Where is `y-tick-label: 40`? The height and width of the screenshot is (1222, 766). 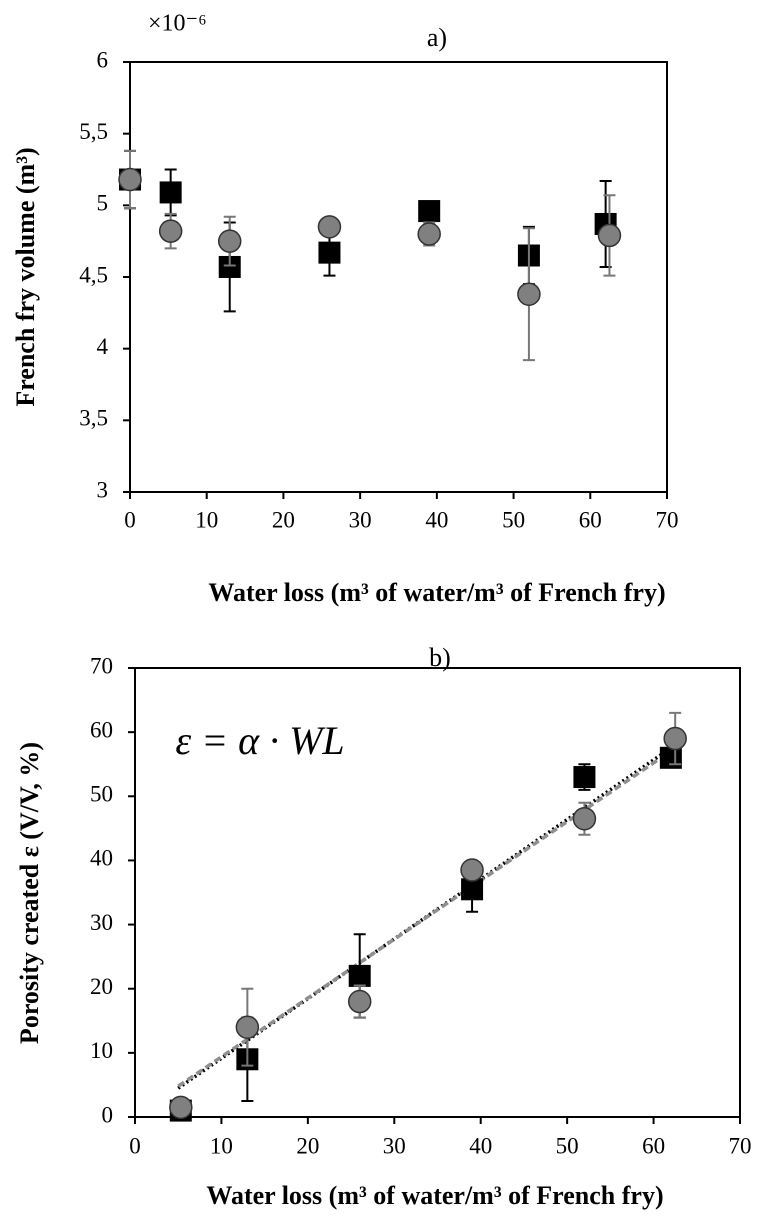 y-tick-label: 40 is located at coordinates (101, 858).